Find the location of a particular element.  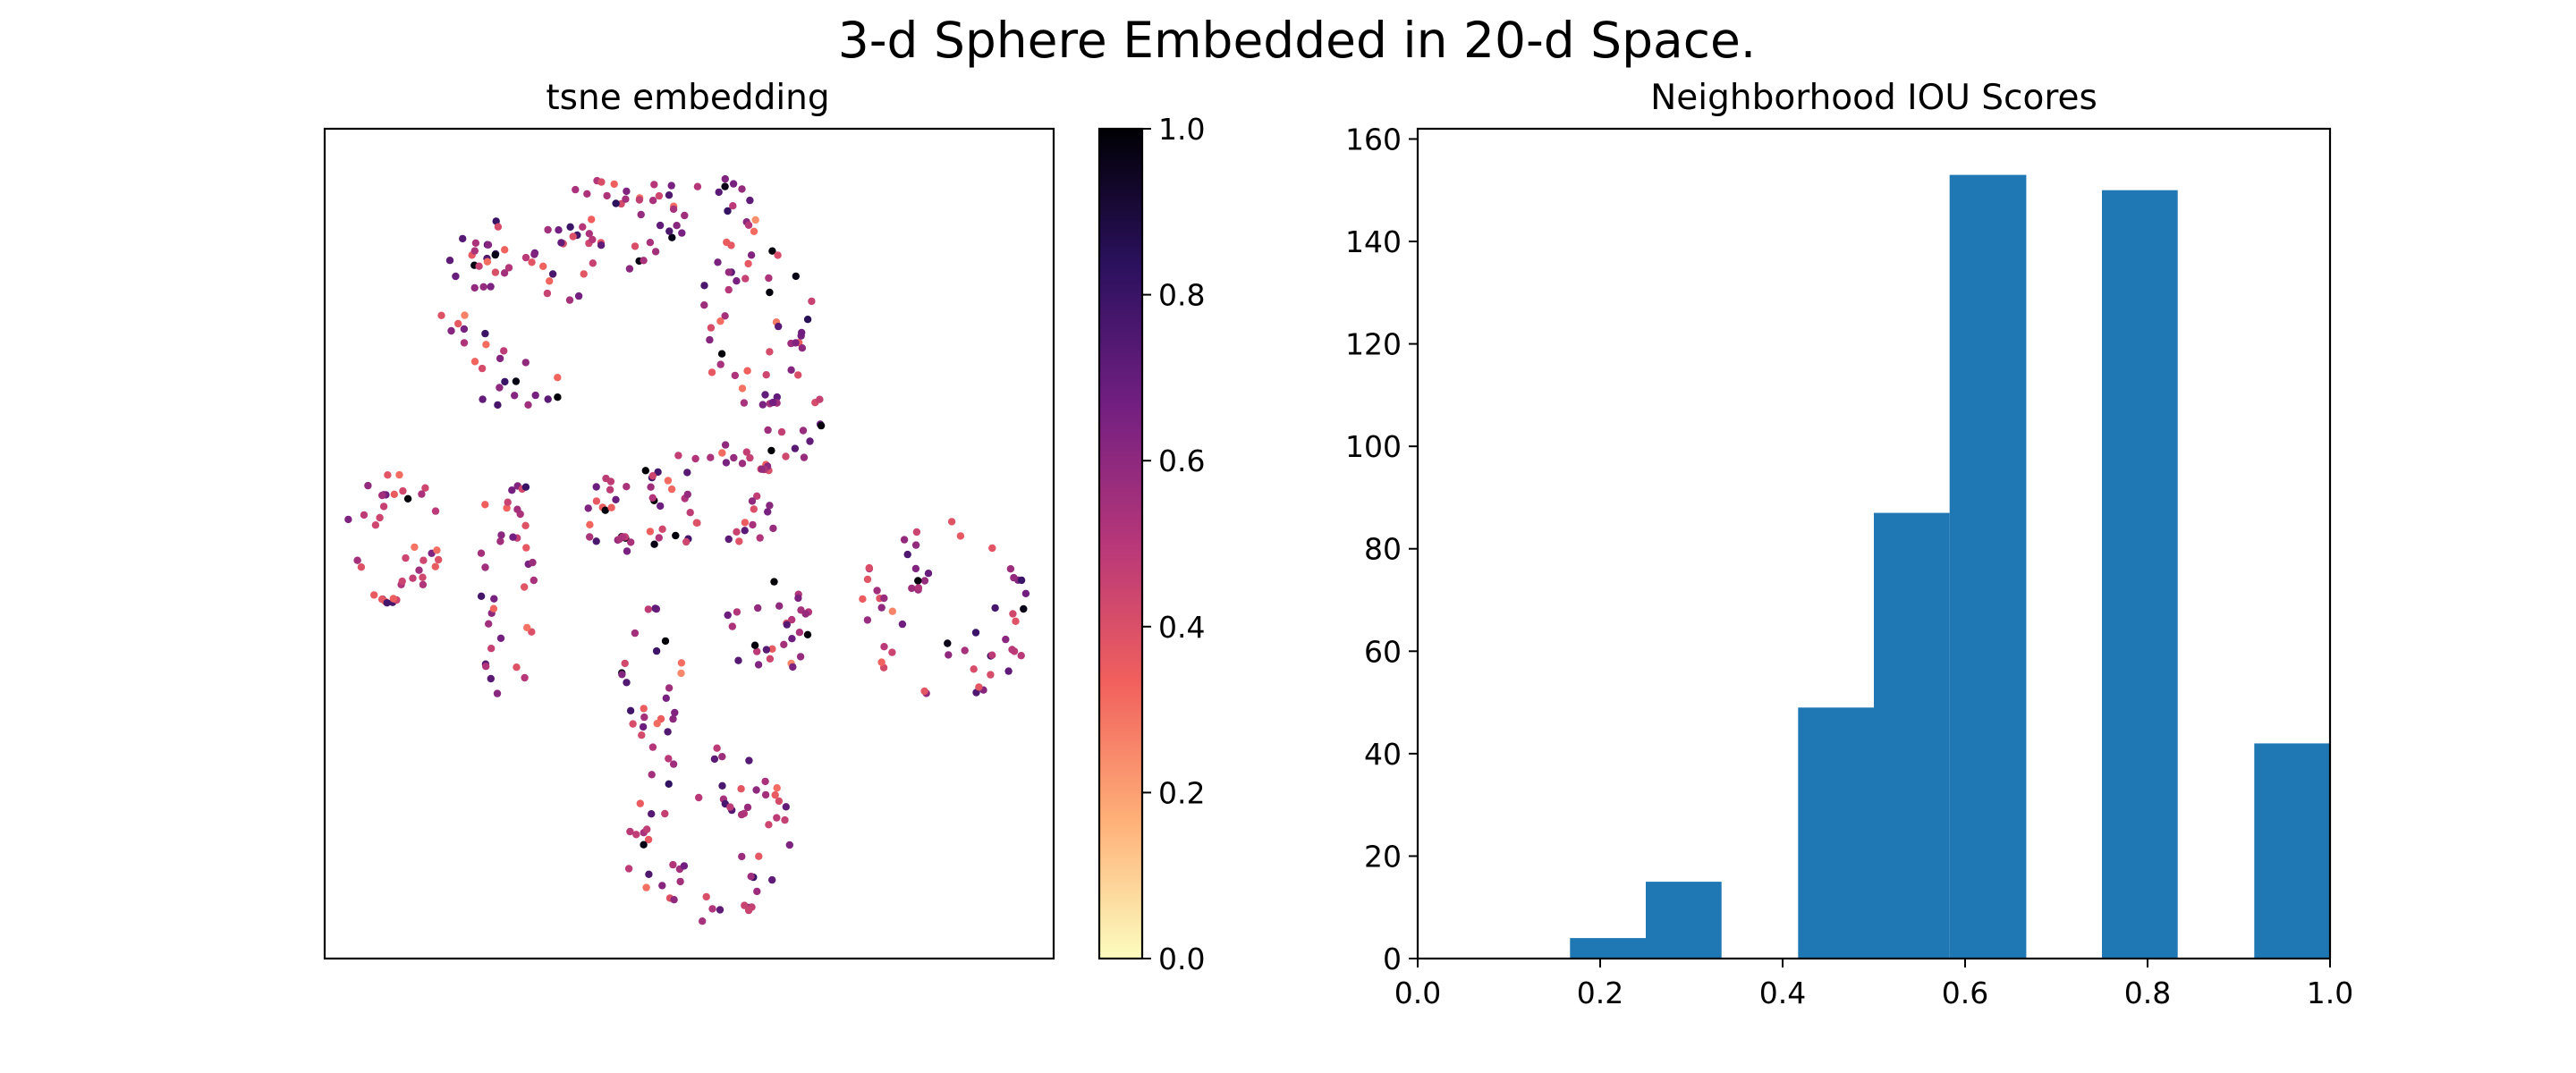

histogram-y-tick-label: 0 is located at coordinates (1392, 959).